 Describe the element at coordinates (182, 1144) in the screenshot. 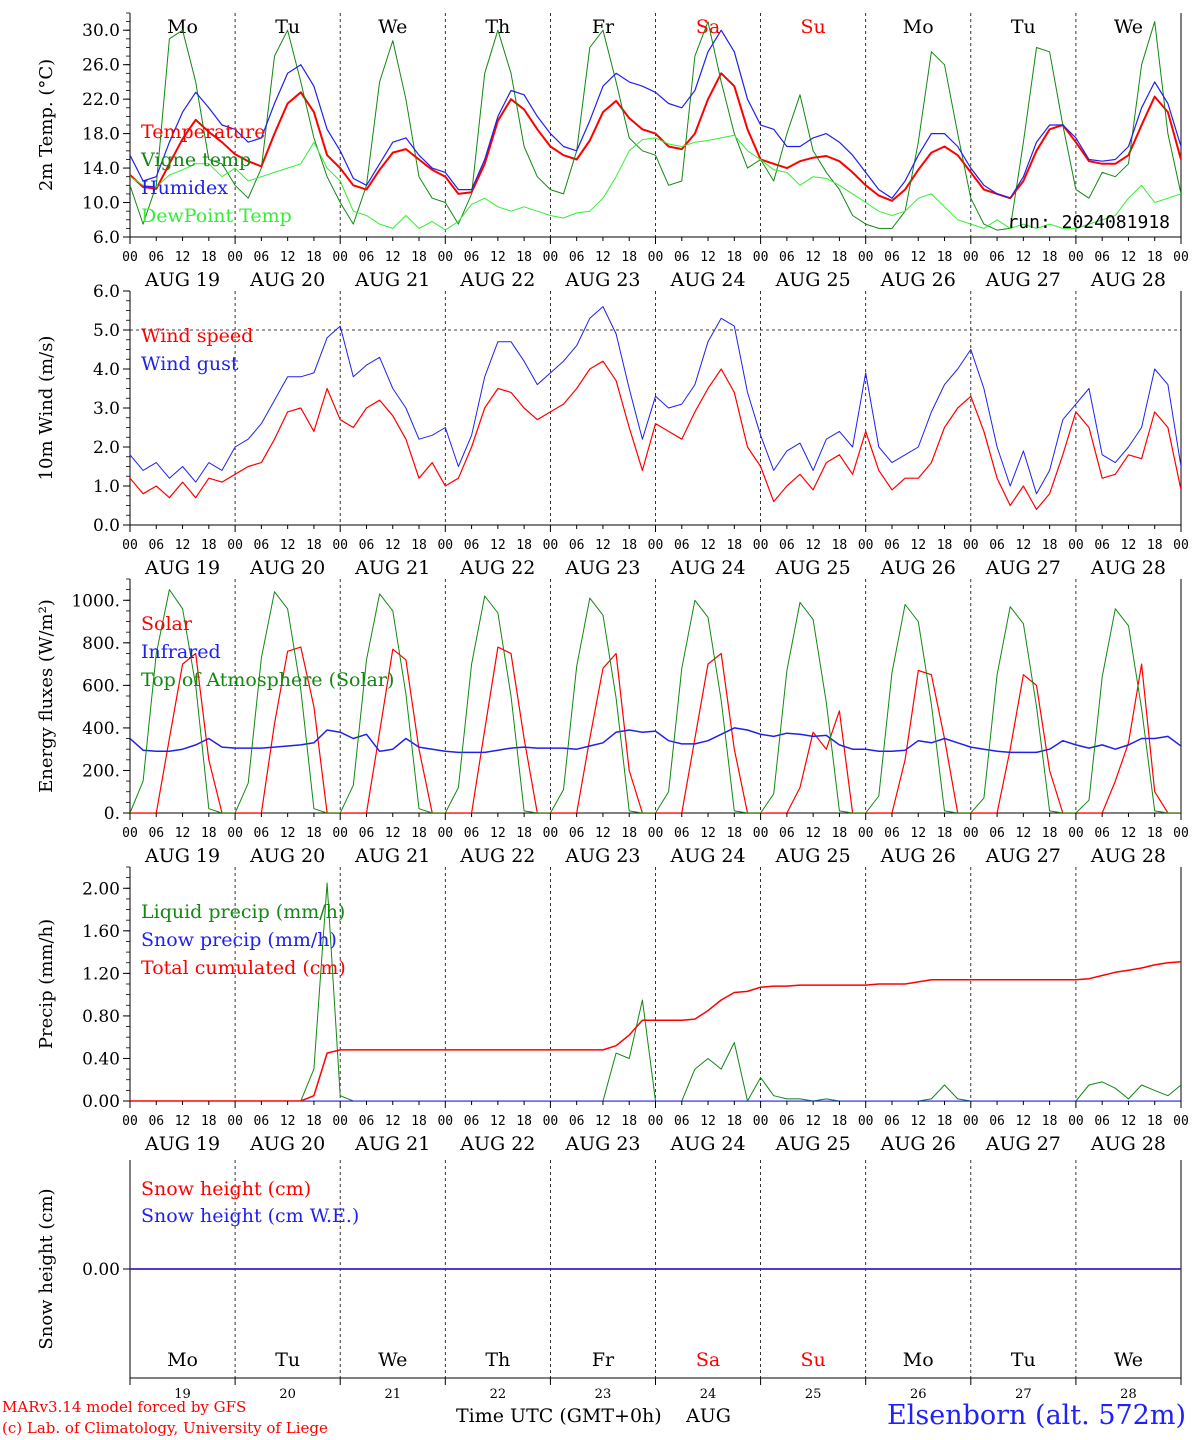

I see `x-day-label: AUG 19` at that location.